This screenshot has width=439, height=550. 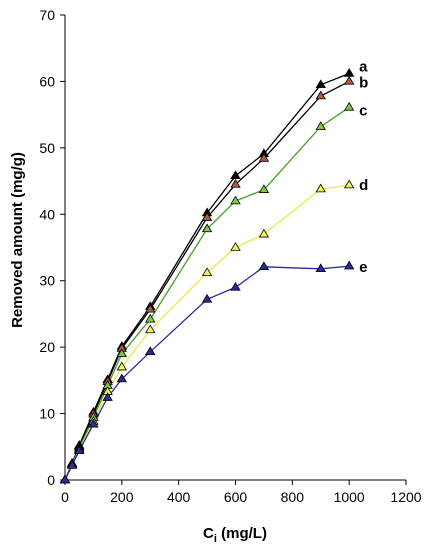 I want to click on series-labels: abc d e, so click(x=363, y=167).